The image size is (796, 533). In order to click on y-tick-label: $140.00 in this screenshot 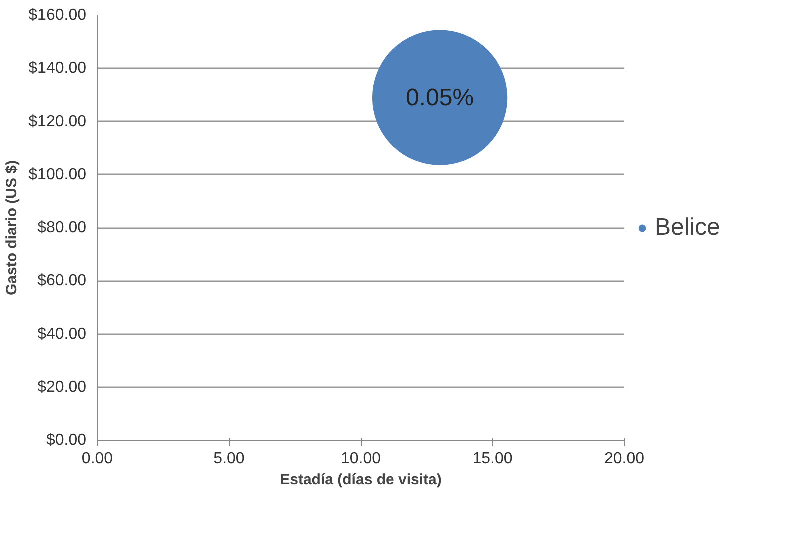, I will do `click(57, 69)`.